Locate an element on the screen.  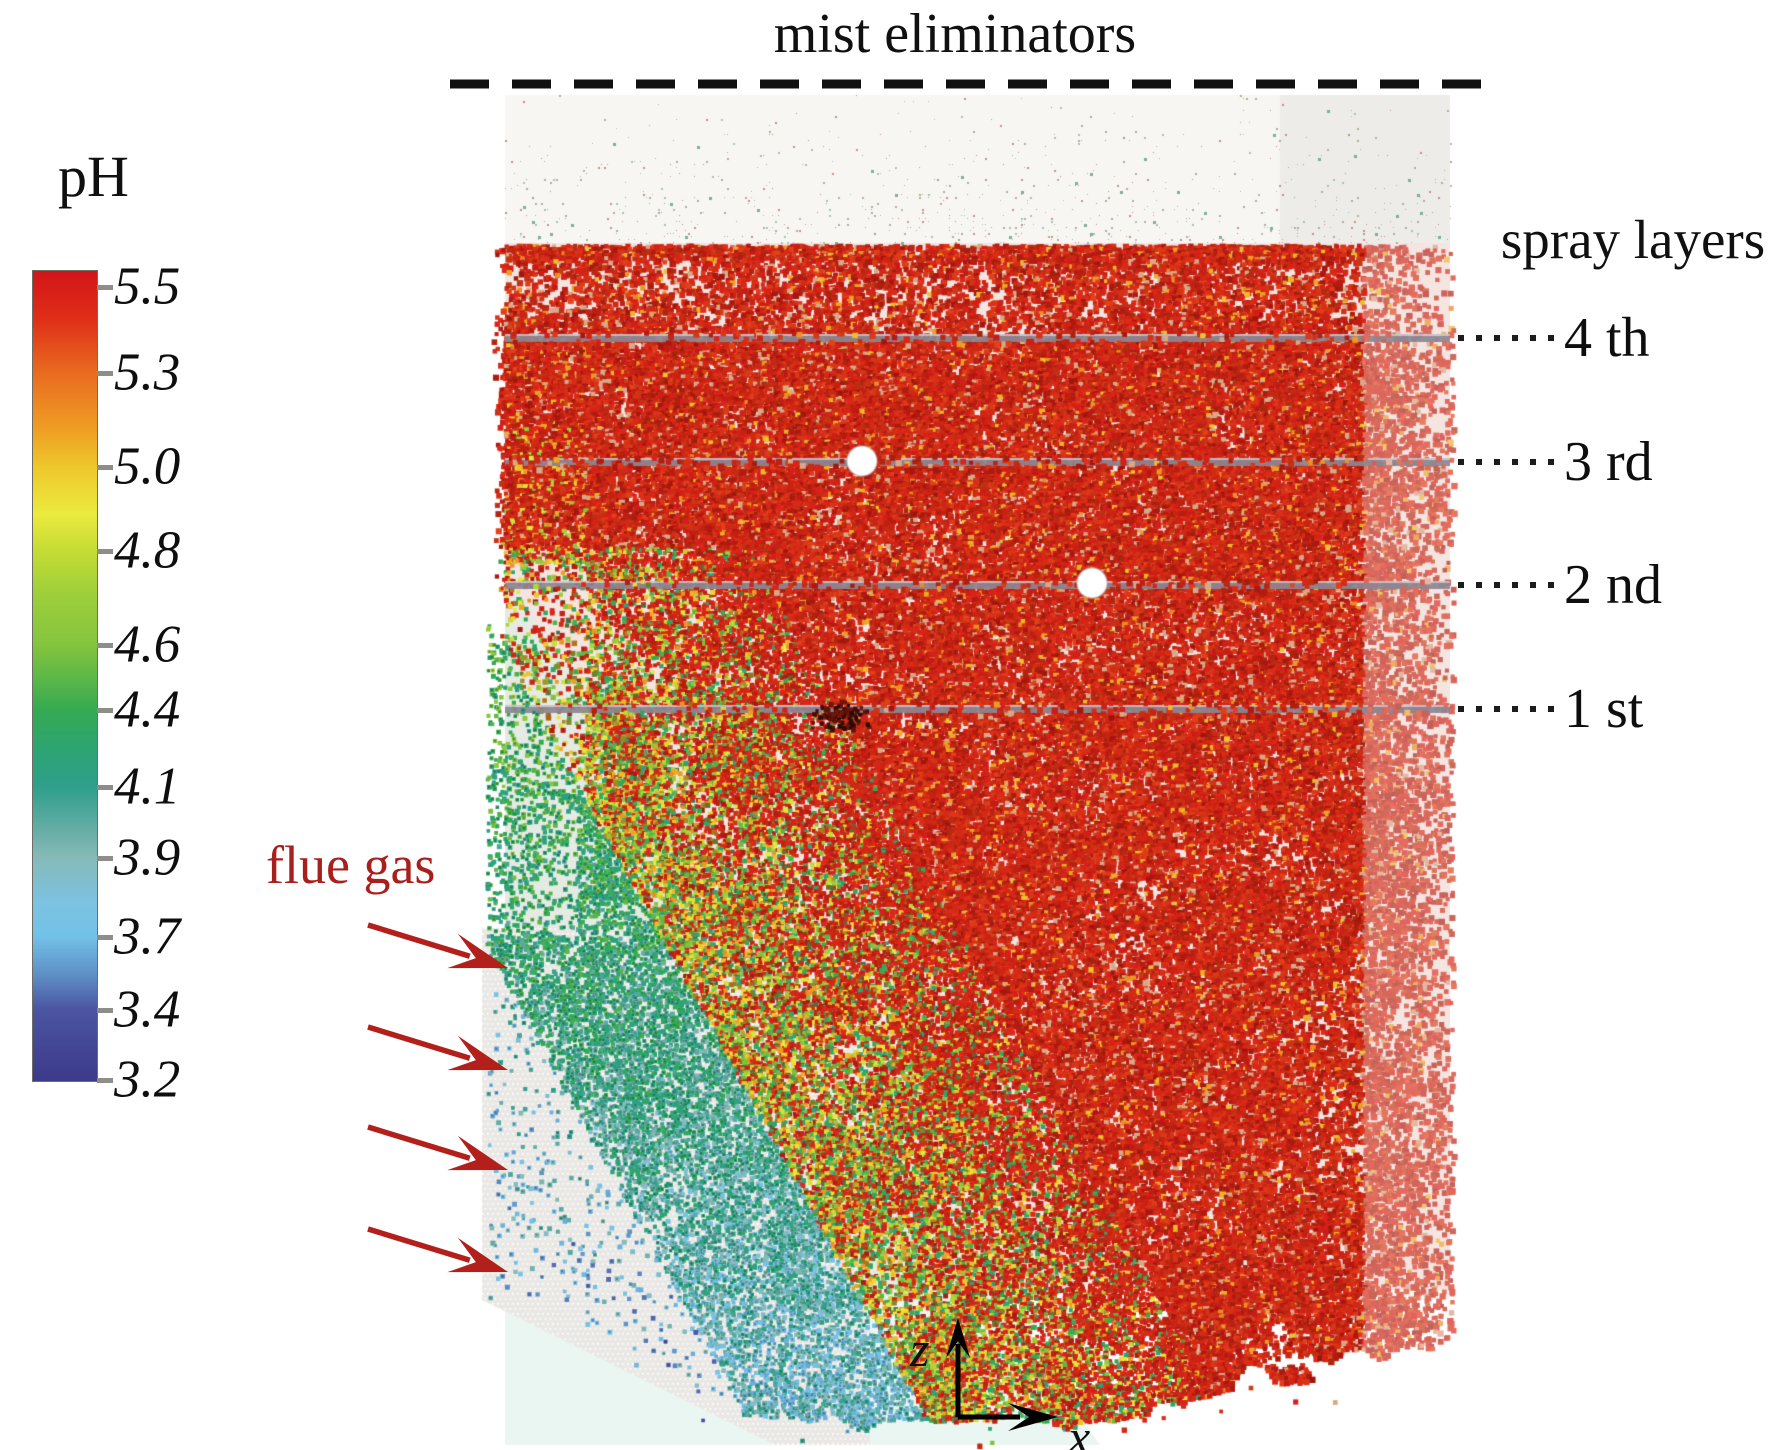
axis-x-label: x is located at coordinates (1079, 1429).